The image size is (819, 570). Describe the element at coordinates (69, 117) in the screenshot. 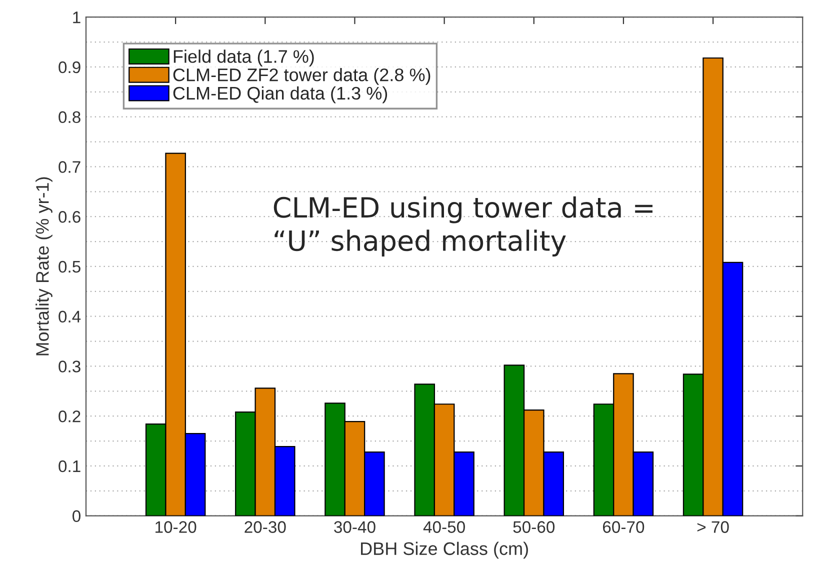

I see `y-tick-label: 0.8` at that location.